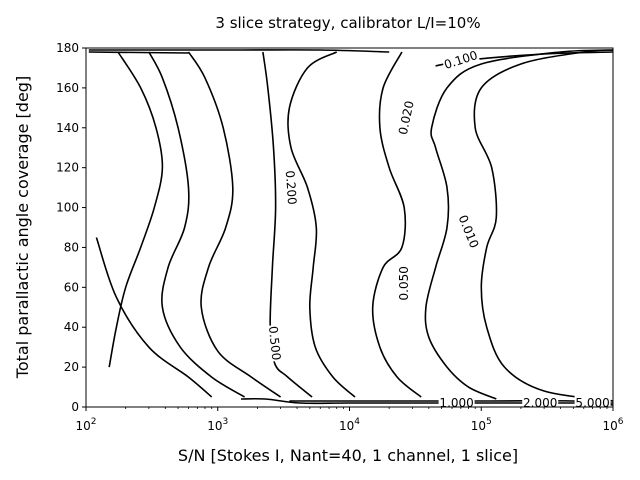 The image size is (640, 480). Describe the element at coordinates (349, 425) in the screenshot. I see `x-tick-label-2: 10⁴` at that location.